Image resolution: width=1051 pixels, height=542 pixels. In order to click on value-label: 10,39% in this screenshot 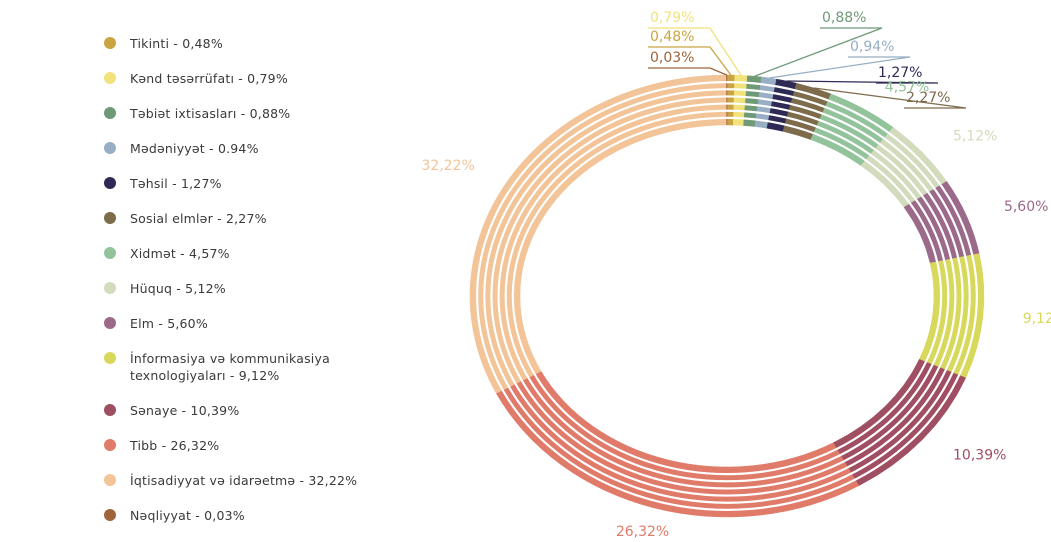, I will do `click(979, 456)`.